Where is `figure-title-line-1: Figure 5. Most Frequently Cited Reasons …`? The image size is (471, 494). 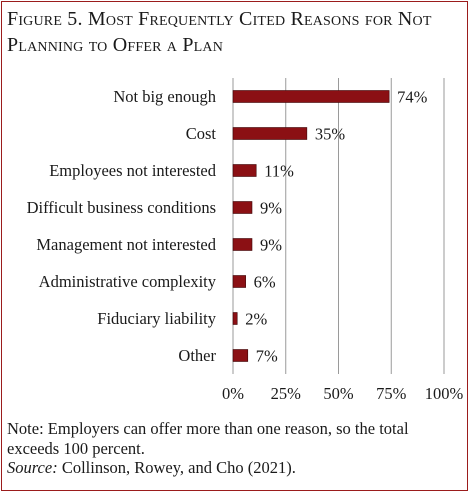 figure-title-line-1: Figure 5. Most Frequently Cited Reasons … is located at coordinates (219, 19).